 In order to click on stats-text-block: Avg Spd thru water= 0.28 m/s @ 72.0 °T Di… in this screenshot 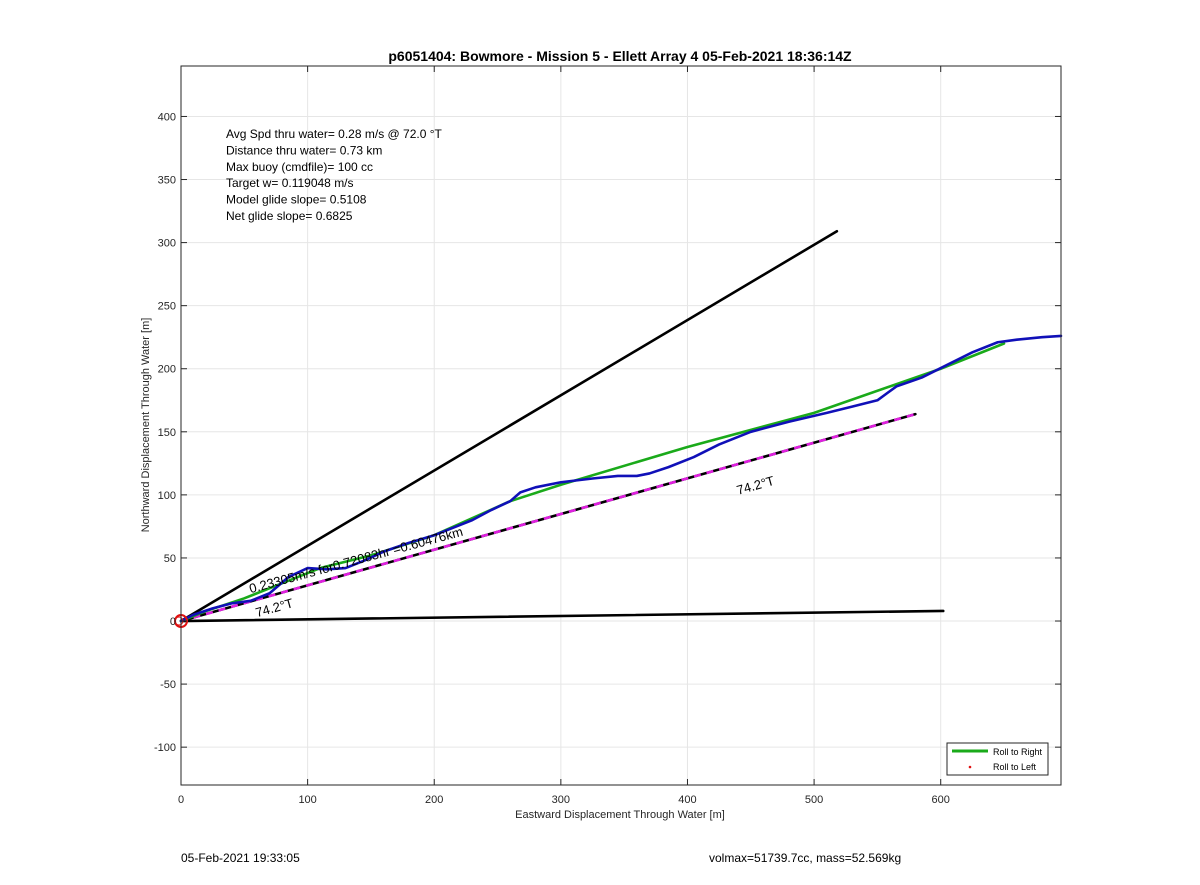, I will do `click(334, 175)`.